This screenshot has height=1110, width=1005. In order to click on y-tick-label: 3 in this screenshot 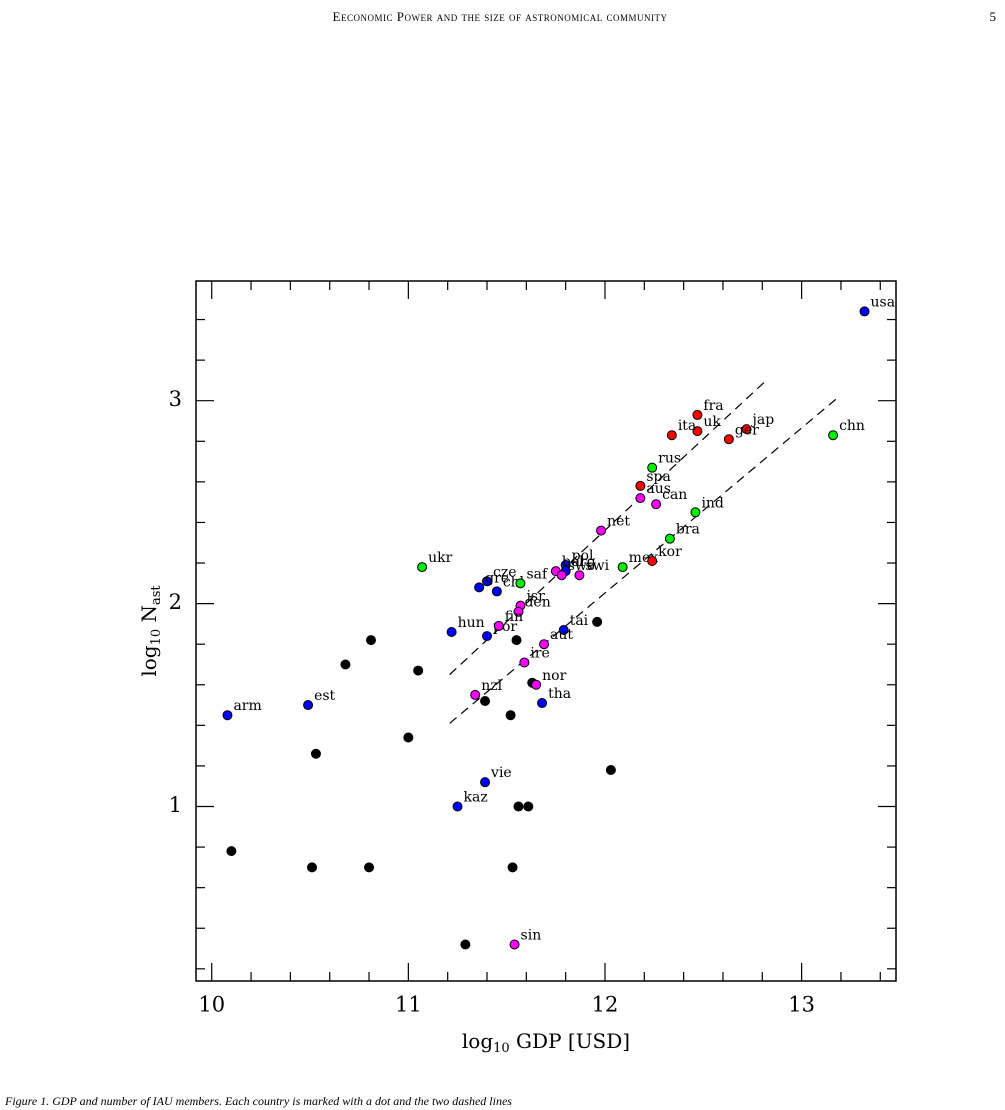, I will do `click(175, 399)`.